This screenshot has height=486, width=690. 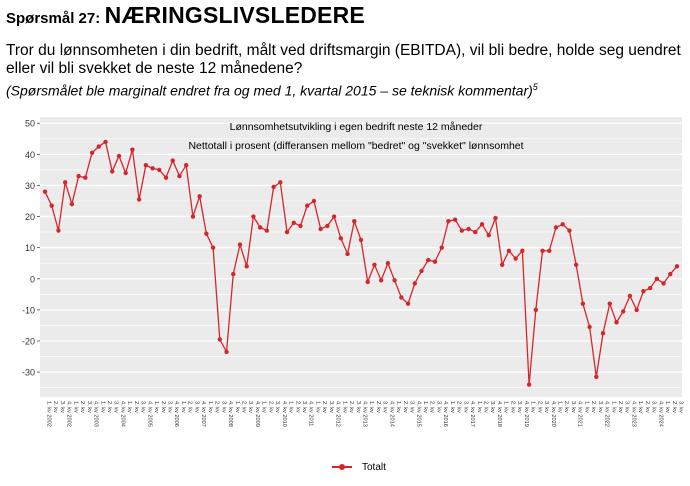 What do you see at coordinates (535, 87) in the screenshot?
I see `note-reference: 5` at bounding box center [535, 87].